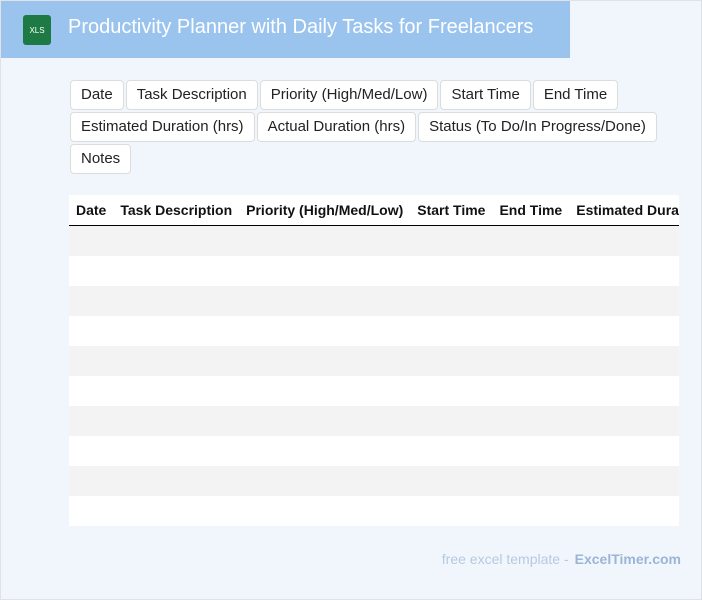 The image size is (702, 600). Describe the element at coordinates (575, 95) in the screenshot. I see `column-tag: End Time` at that location.